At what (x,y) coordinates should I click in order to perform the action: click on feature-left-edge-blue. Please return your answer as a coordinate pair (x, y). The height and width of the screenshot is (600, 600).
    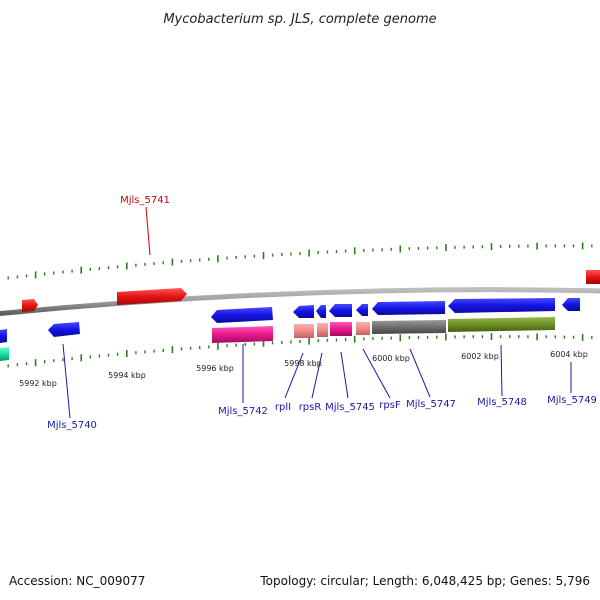
    Looking at the image, I should click on (3, 336).